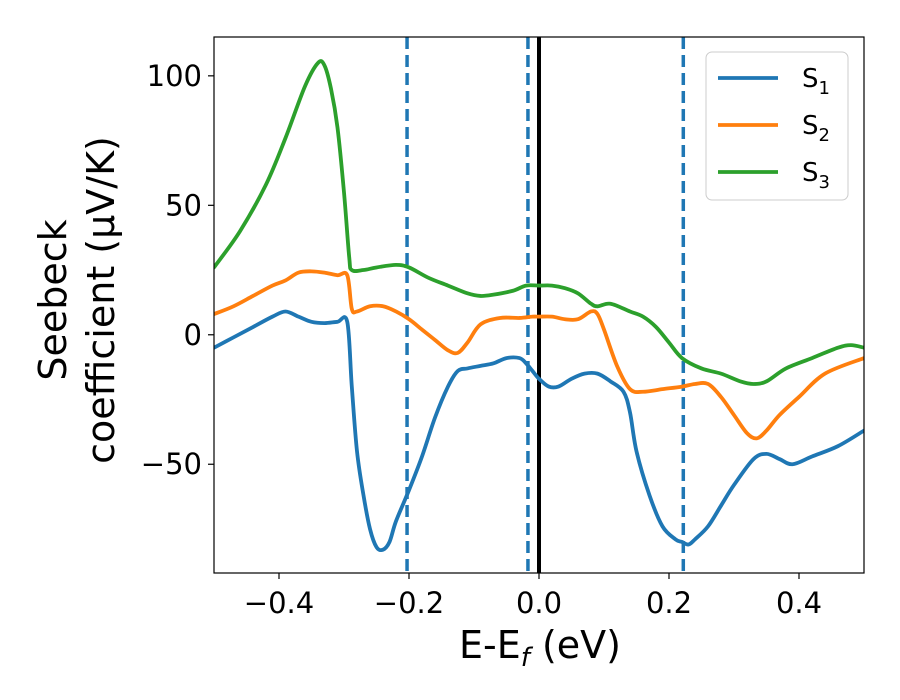  What do you see at coordinates (539, 603) in the screenshot?
I see `x-tick-label: 0.0` at bounding box center [539, 603].